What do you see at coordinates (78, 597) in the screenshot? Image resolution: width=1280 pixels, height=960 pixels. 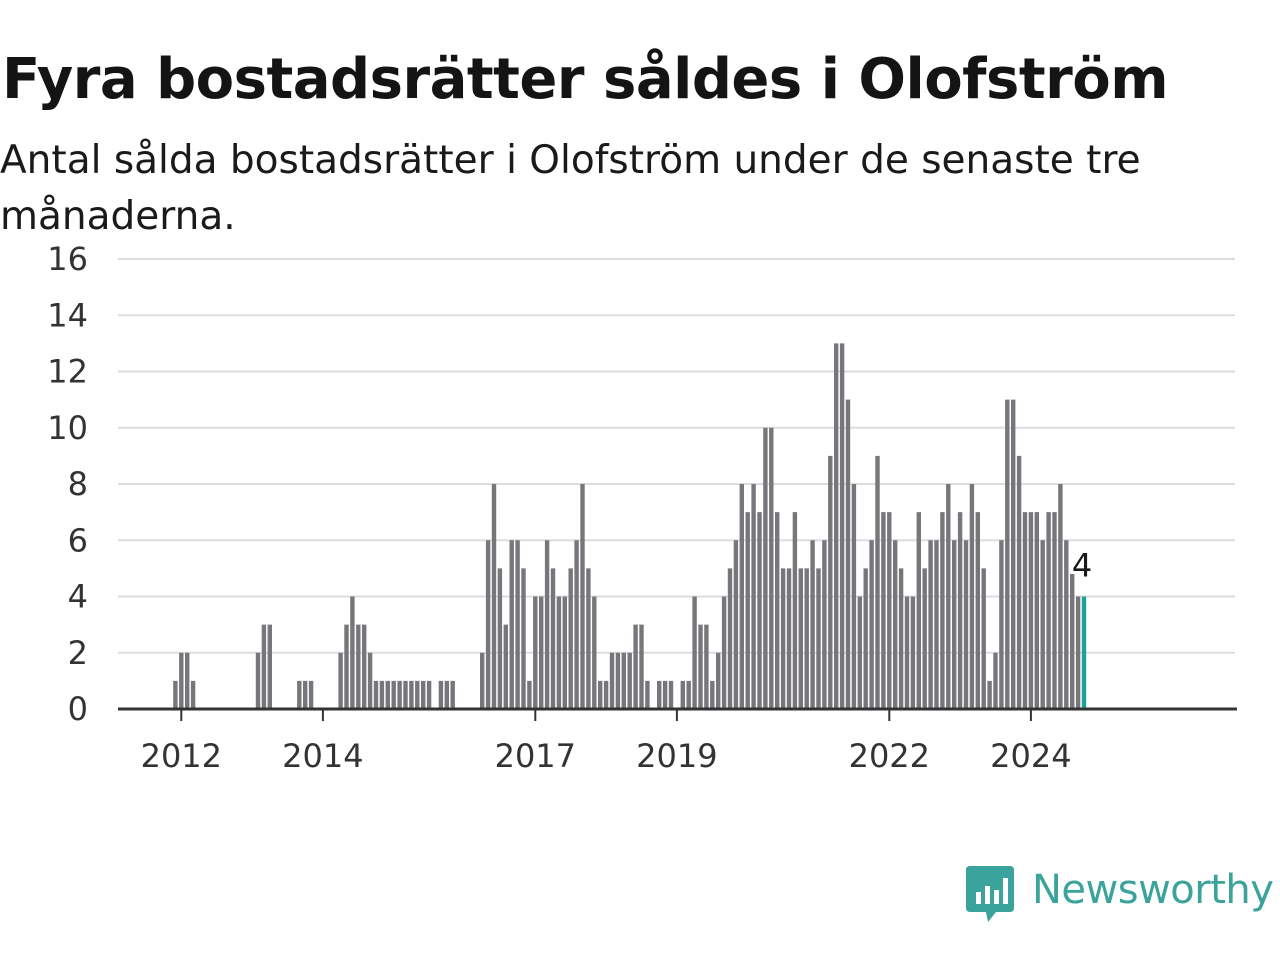 I see `y-tick-label: 4` at bounding box center [78, 597].